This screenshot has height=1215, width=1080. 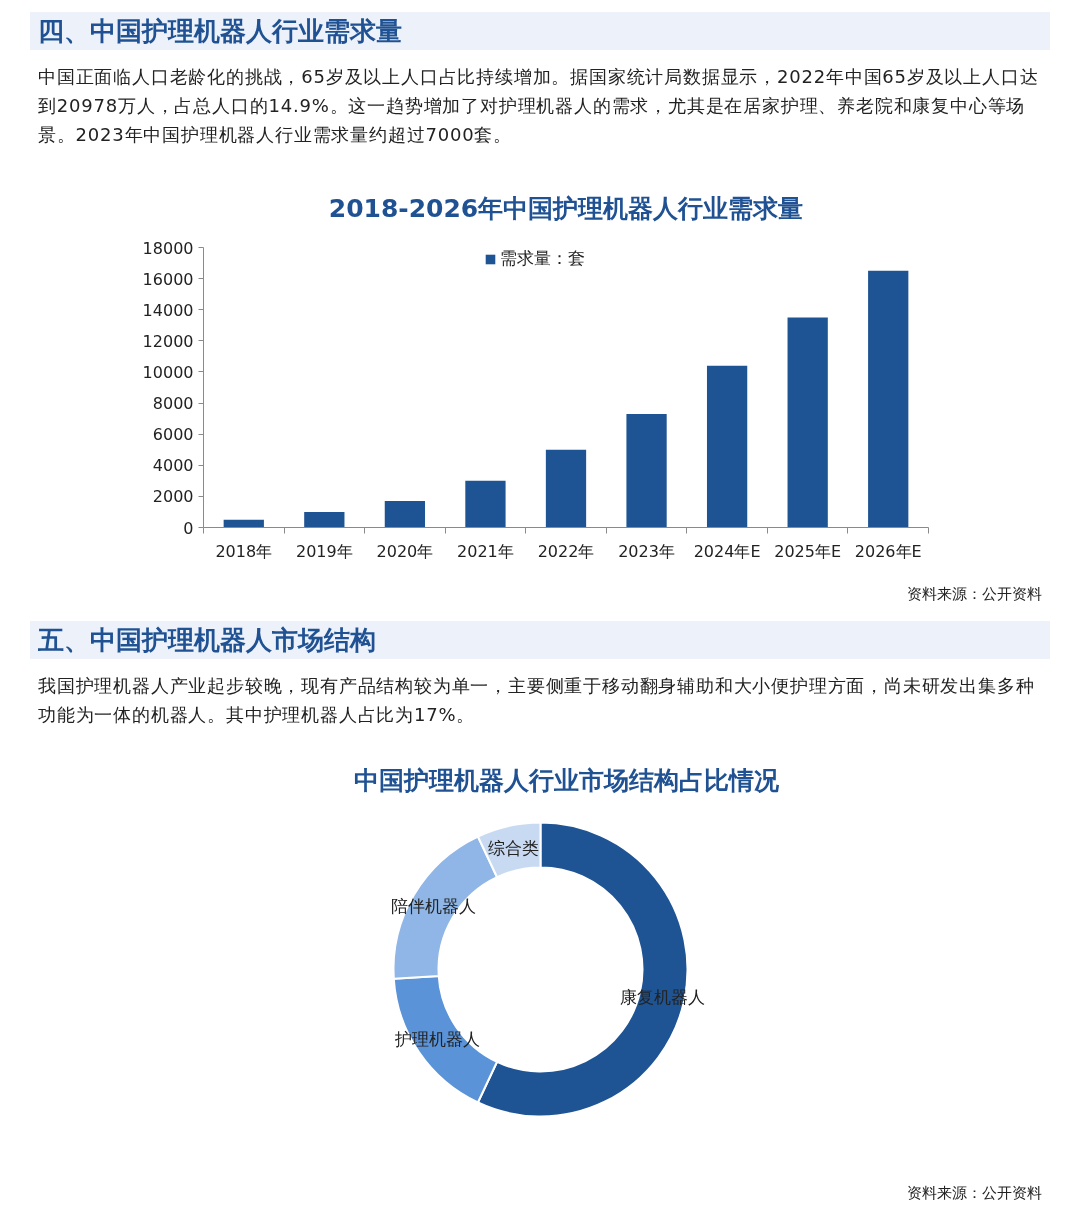 What do you see at coordinates (168, 279) in the screenshot?
I see `y-tick-label: 16000` at bounding box center [168, 279].